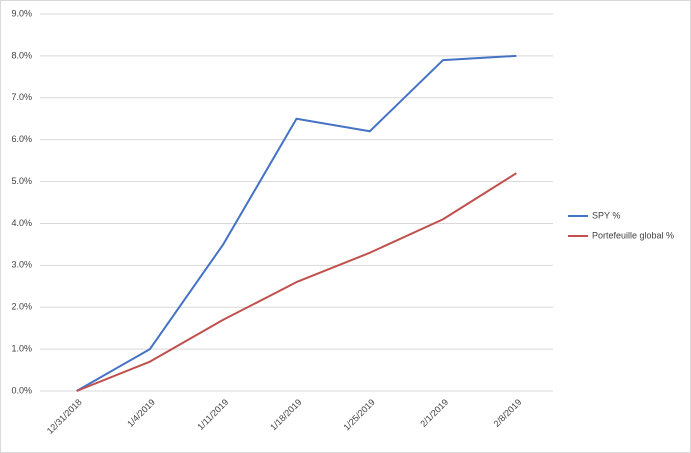 This screenshot has height=453, width=691. I want to click on y-tick-label: 2.0%, so click(21, 307).